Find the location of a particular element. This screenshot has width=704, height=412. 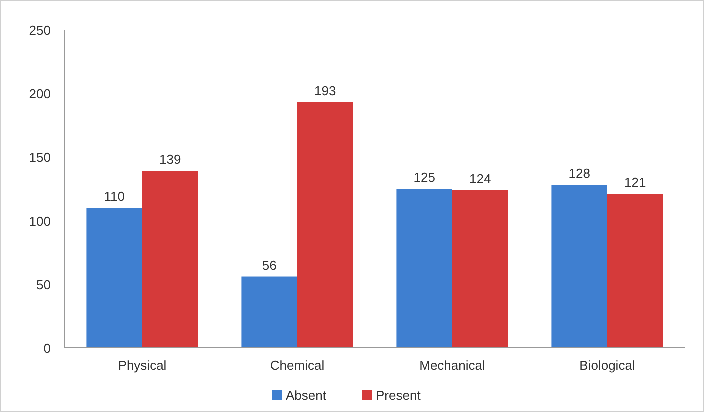

data-label: 110 is located at coordinates (114, 196).